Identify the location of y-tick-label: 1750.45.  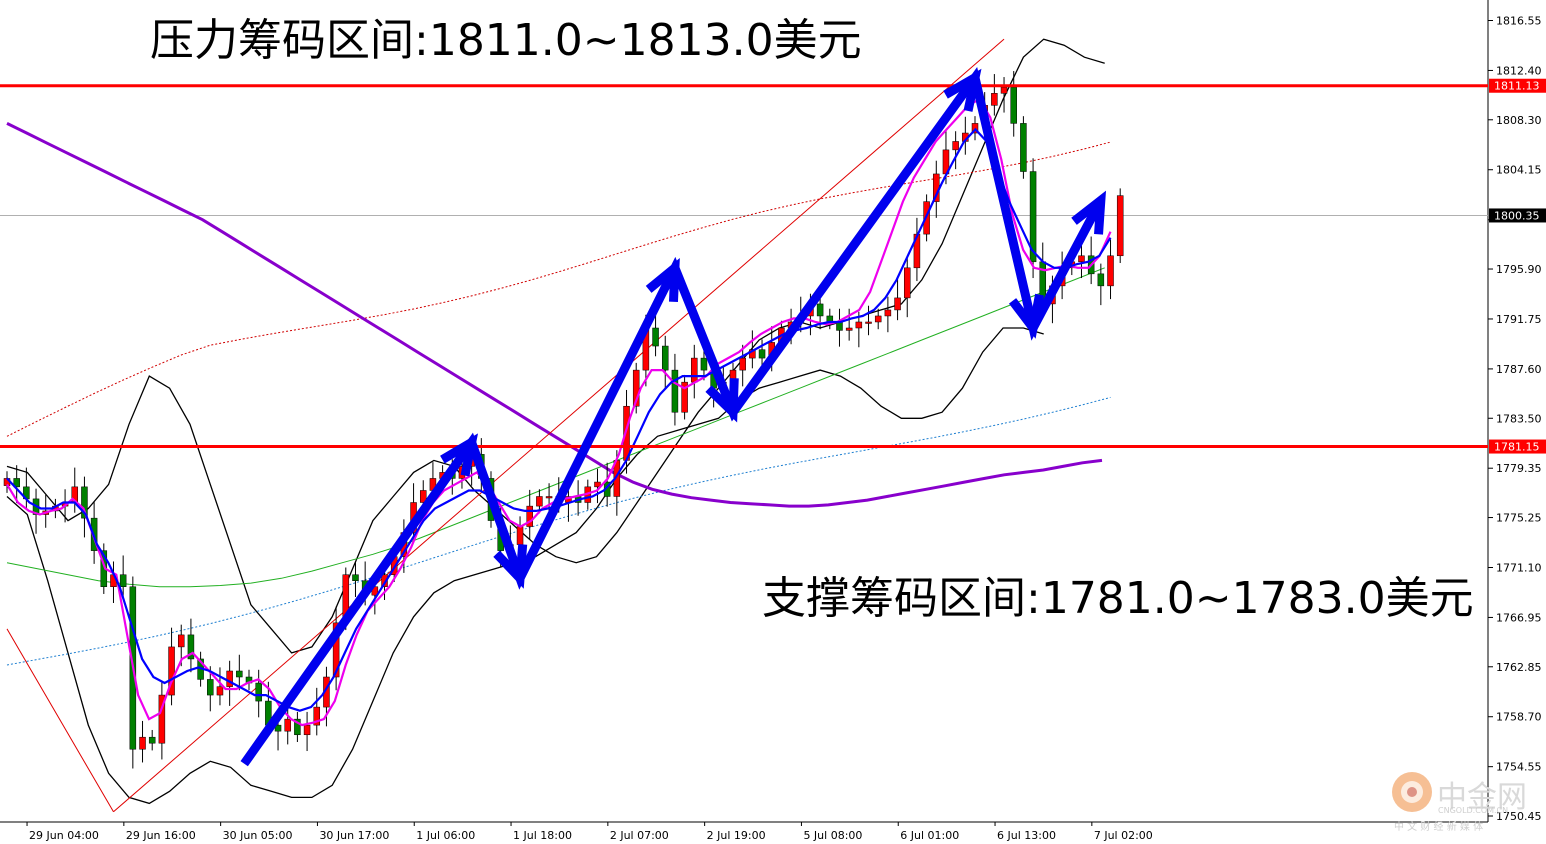
(1519, 816).